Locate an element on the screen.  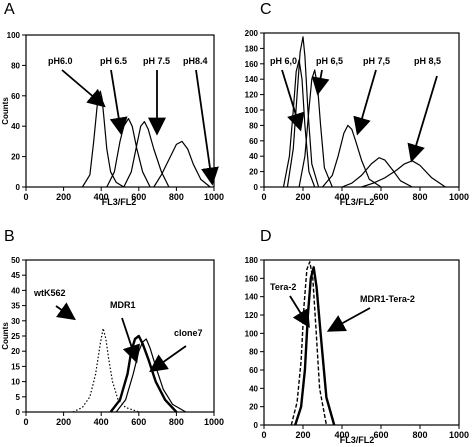
y-tick-label: 30 is located at coordinates (15, 321).